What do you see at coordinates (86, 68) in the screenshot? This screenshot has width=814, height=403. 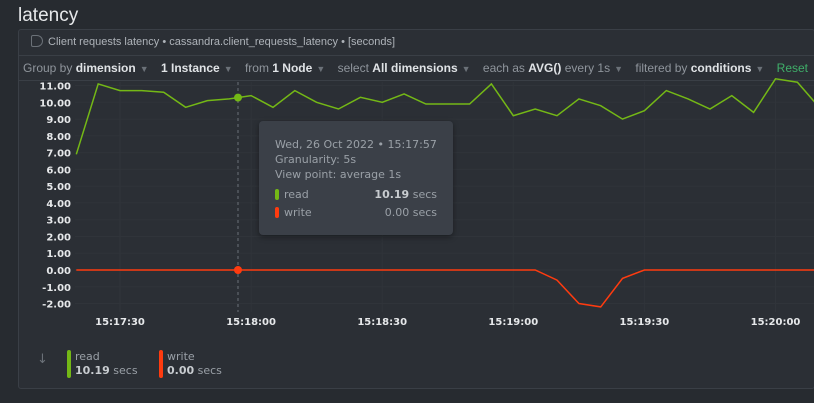 I see `group-by-dropdown: Group by dimension ▼` at bounding box center [86, 68].